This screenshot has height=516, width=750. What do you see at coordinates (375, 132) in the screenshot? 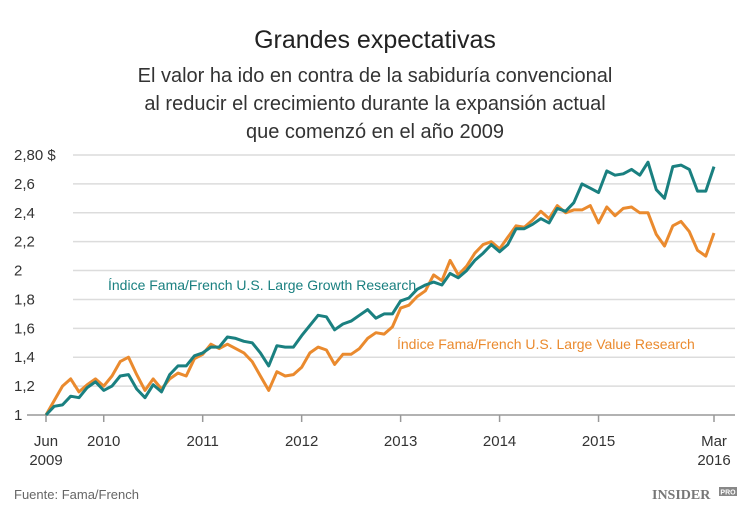
I see `chart-subtitle-line-3: que comenzó en el año 2009` at bounding box center [375, 132].